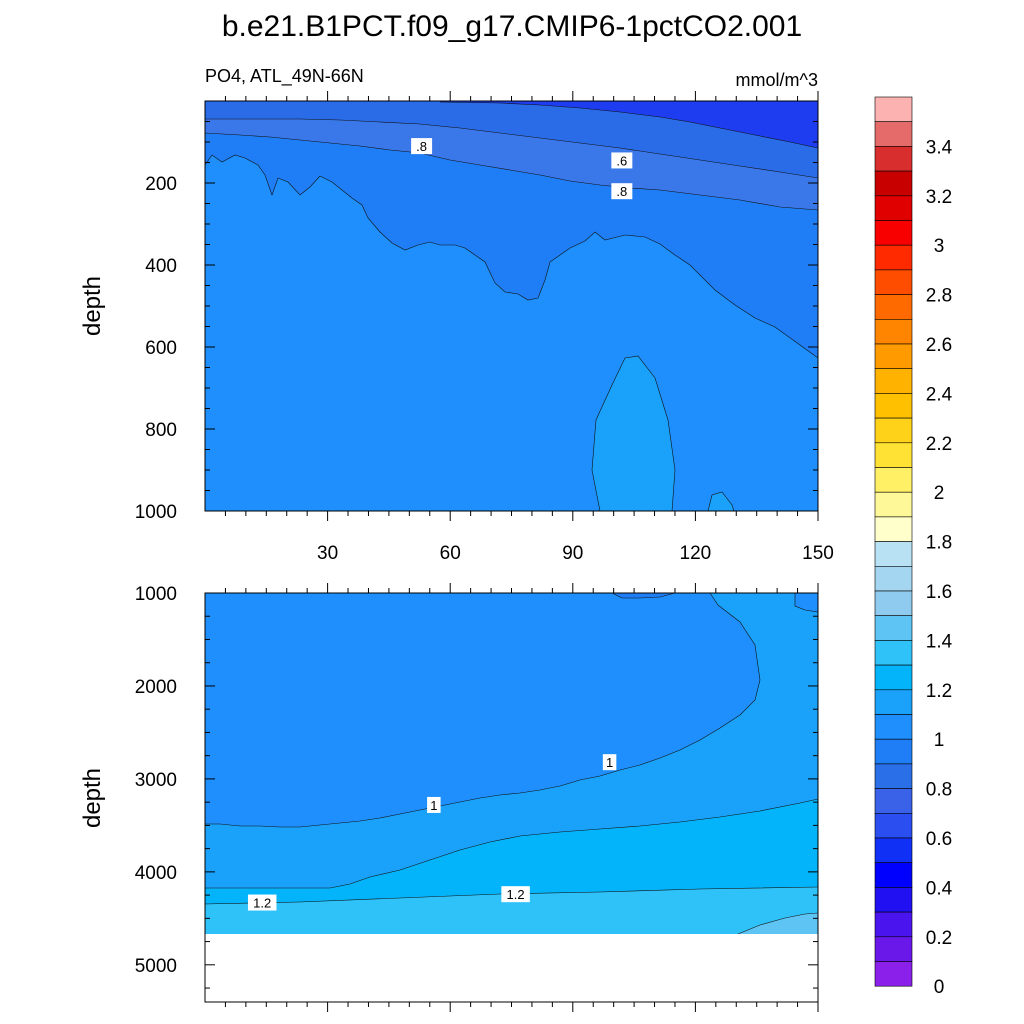  What do you see at coordinates (939, 296) in the screenshot?
I see `colorbar-label: 2.8` at bounding box center [939, 296].